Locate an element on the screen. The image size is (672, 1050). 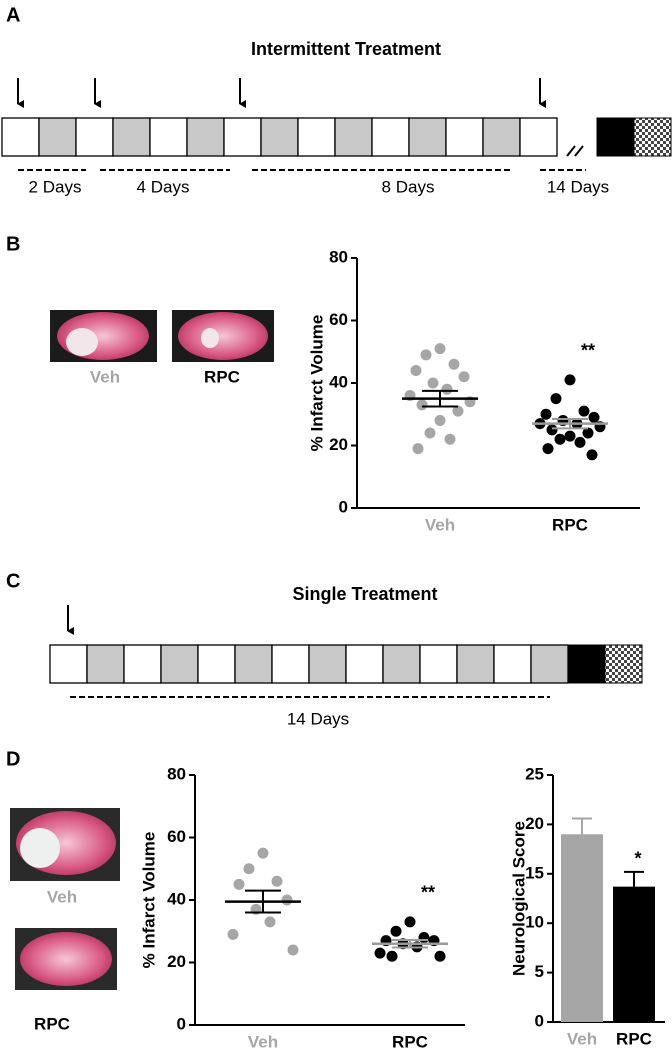
y-tick-label: 25 is located at coordinates (534, 773).